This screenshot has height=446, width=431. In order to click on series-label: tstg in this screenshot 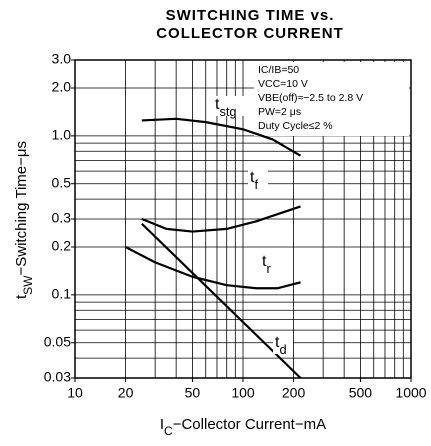, I will do `click(226, 107)`.